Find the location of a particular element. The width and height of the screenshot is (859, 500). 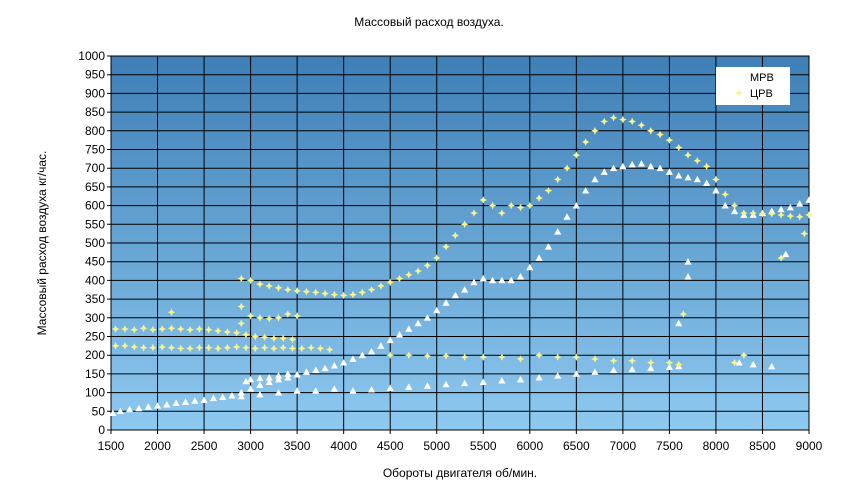

x-tick-label: 3000 is located at coordinates (250, 446).